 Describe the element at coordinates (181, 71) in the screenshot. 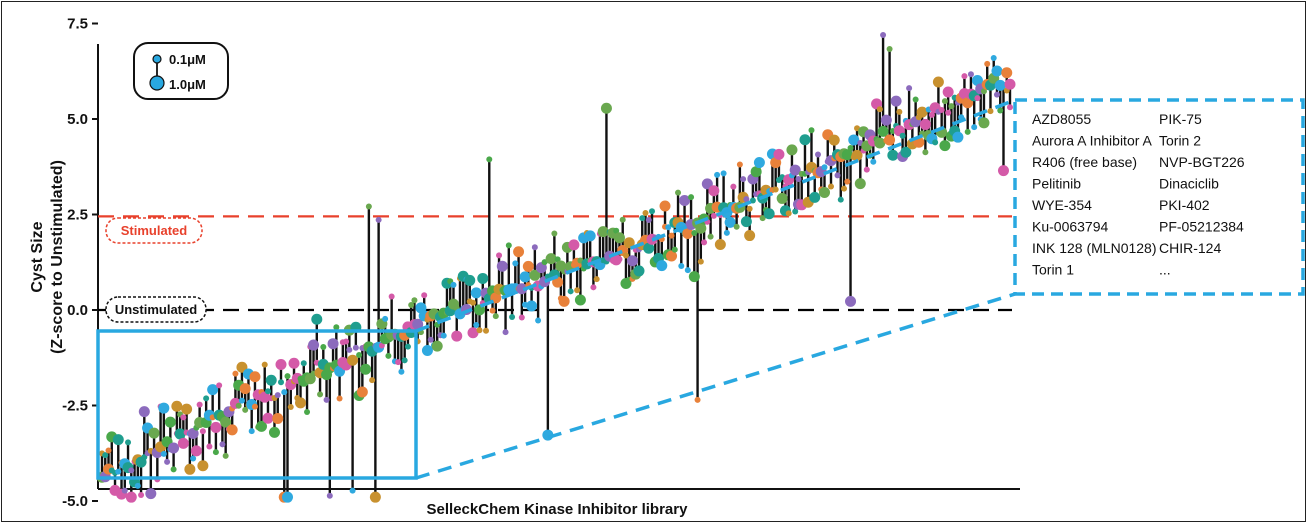

I see `legend: 0.1μM 1.0μM` at that location.